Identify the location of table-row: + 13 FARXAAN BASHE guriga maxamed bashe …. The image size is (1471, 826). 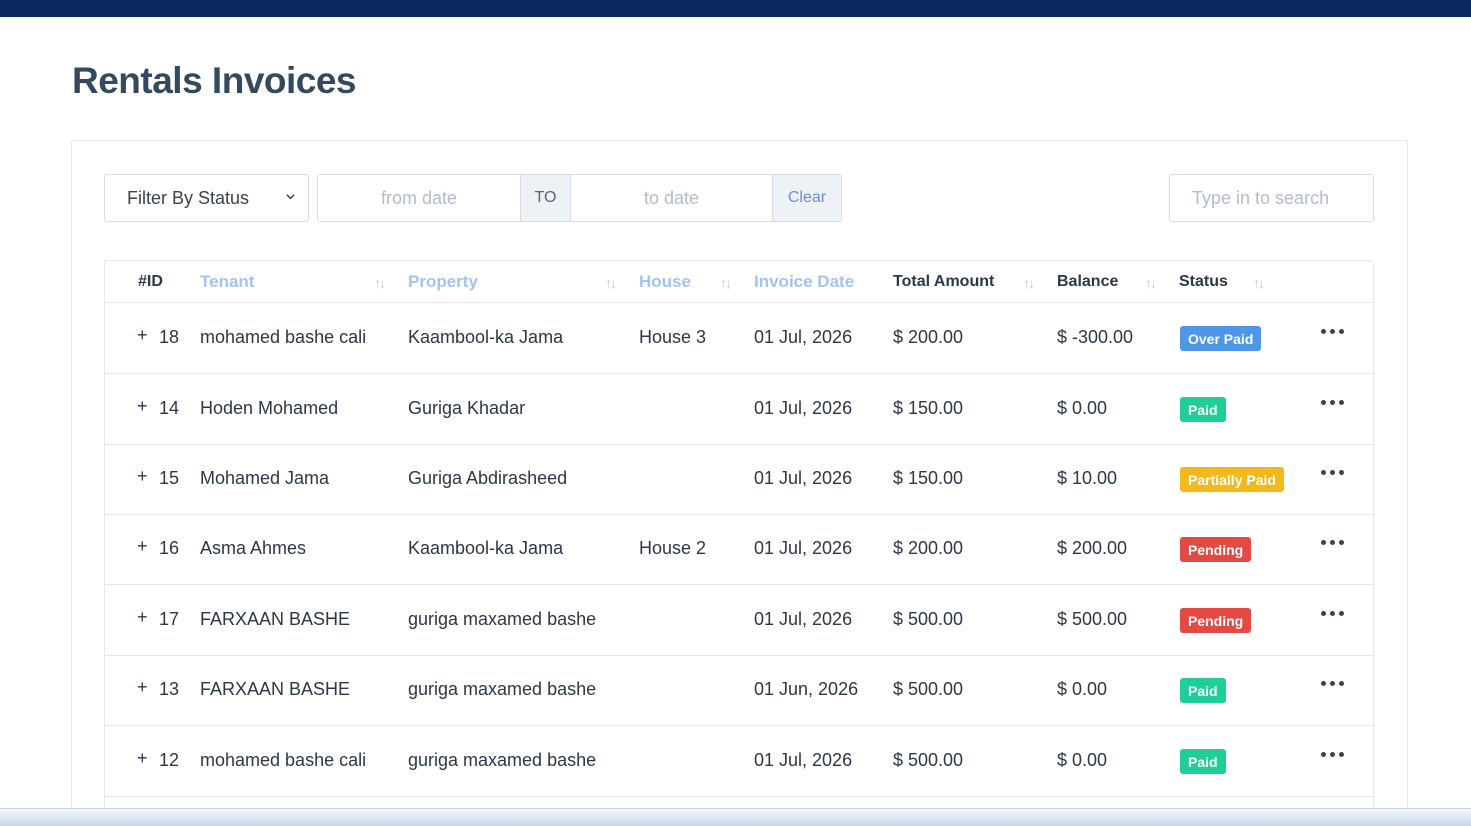
(739, 690).